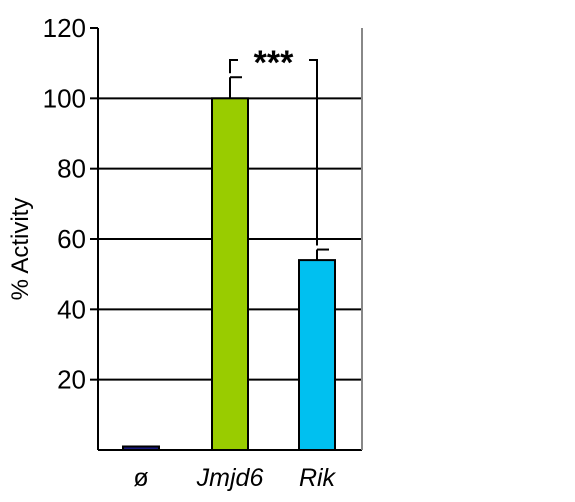 This screenshot has height=502, width=575. What do you see at coordinates (233, 66) in the screenshot?
I see `significance-bracket-left` at bounding box center [233, 66].